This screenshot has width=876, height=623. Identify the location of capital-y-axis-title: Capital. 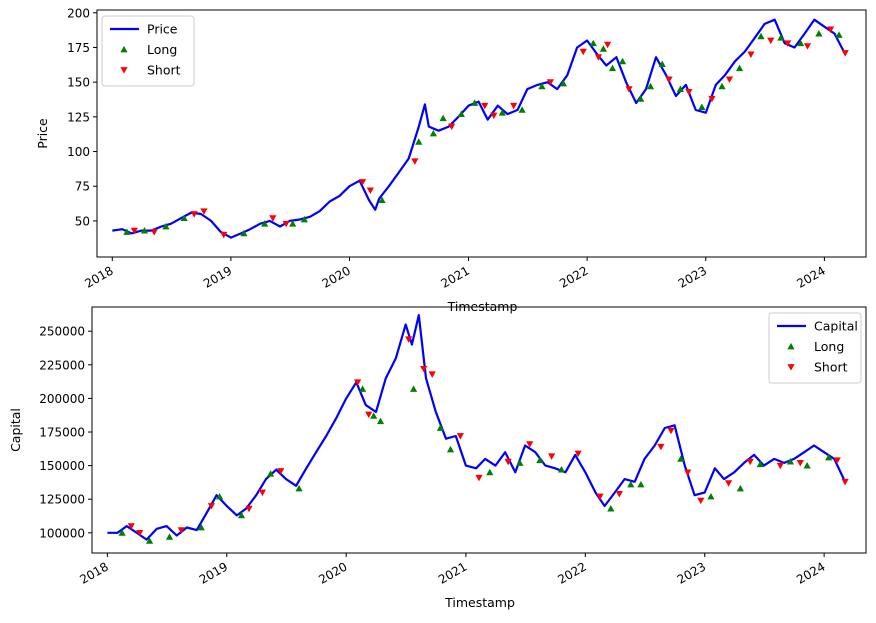
(15, 430).